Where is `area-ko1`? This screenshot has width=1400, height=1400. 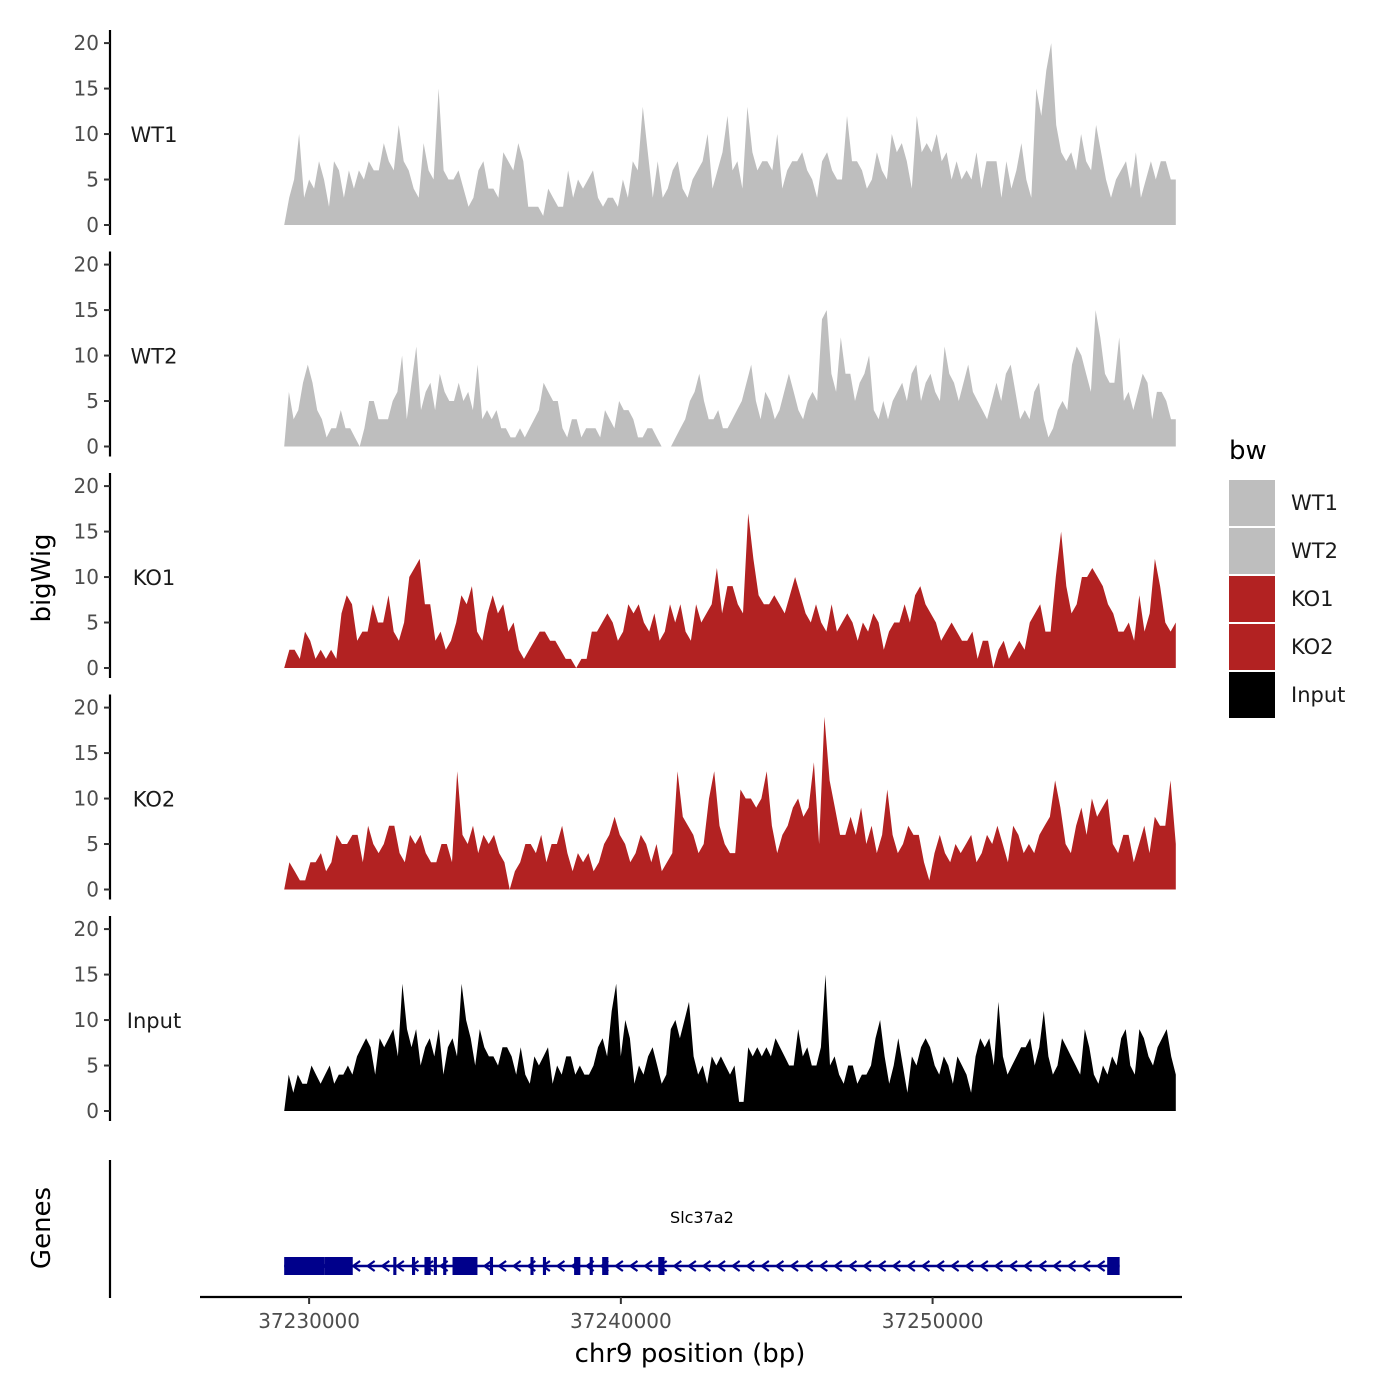
area-ko1 is located at coordinates (730, 590).